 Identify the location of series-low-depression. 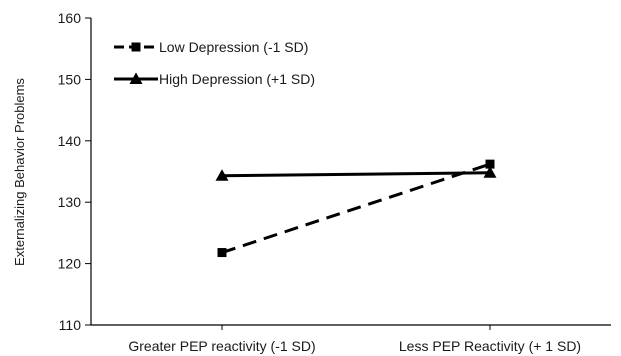
(356, 208).